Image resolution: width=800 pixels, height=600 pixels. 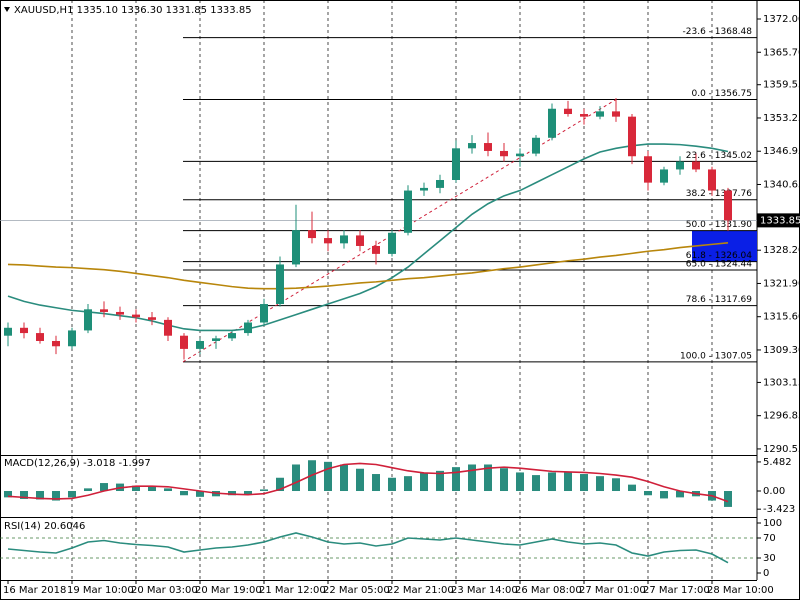 I want to click on y-tick-label: 1372.00, so click(x=781, y=19).